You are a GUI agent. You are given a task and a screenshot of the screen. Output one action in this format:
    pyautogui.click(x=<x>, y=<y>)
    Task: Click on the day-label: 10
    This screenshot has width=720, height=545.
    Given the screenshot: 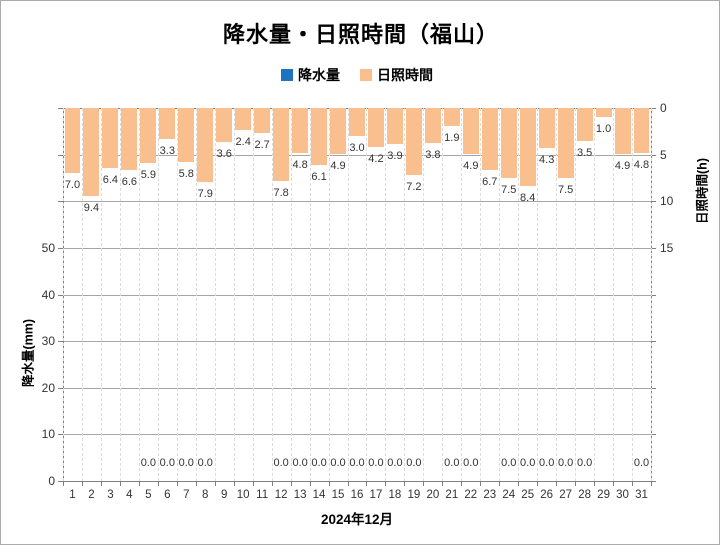 What is the action you would take?
    pyautogui.click(x=243, y=495)
    